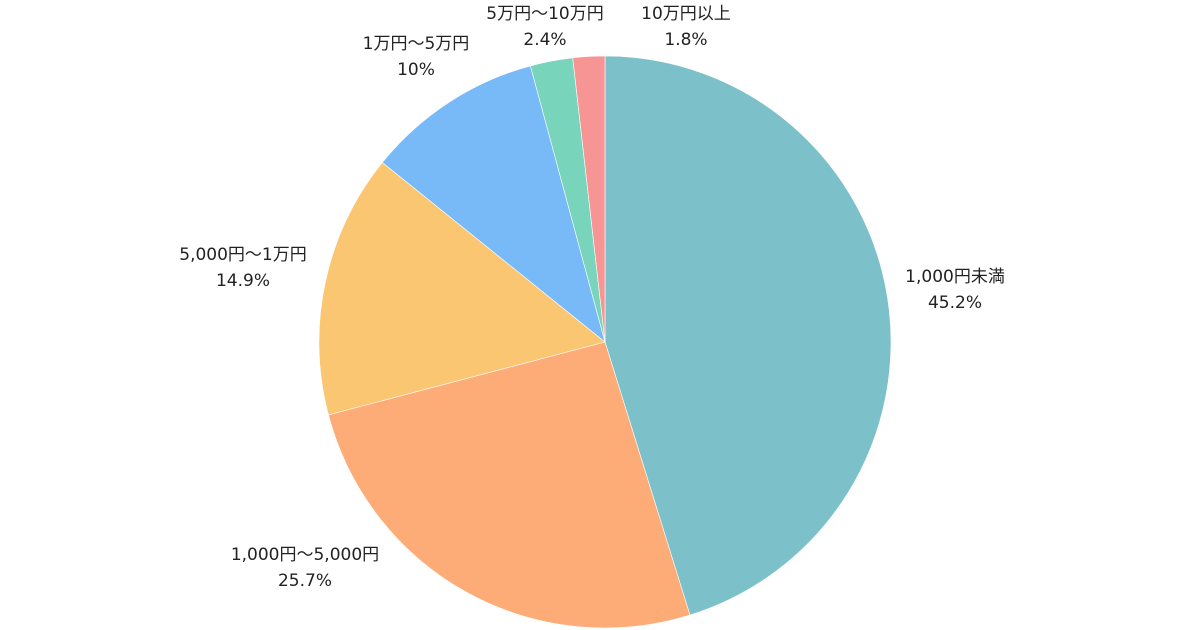  What do you see at coordinates (242, 268) in the screenshot?
I see `slice-label-group-3: 5,000円〜1万円 14.9%` at bounding box center [242, 268].